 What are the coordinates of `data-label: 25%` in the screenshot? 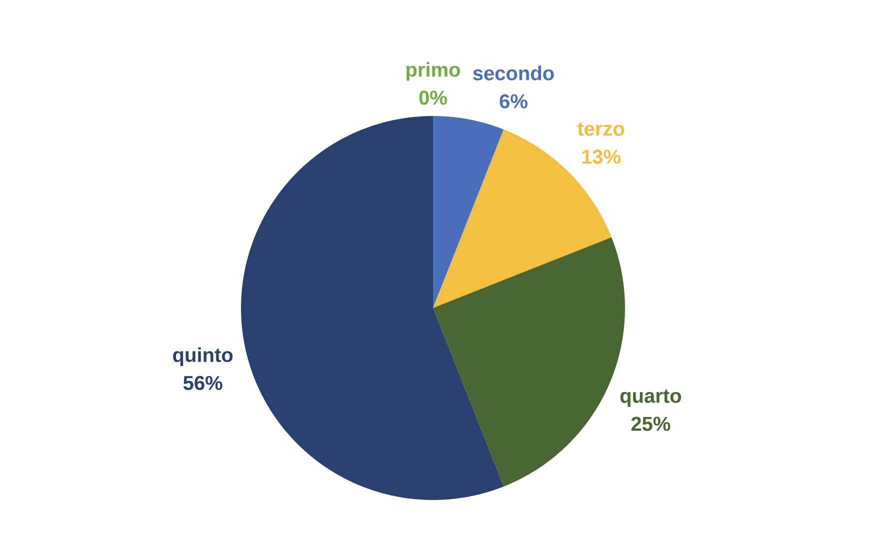 It's located at (650, 423).